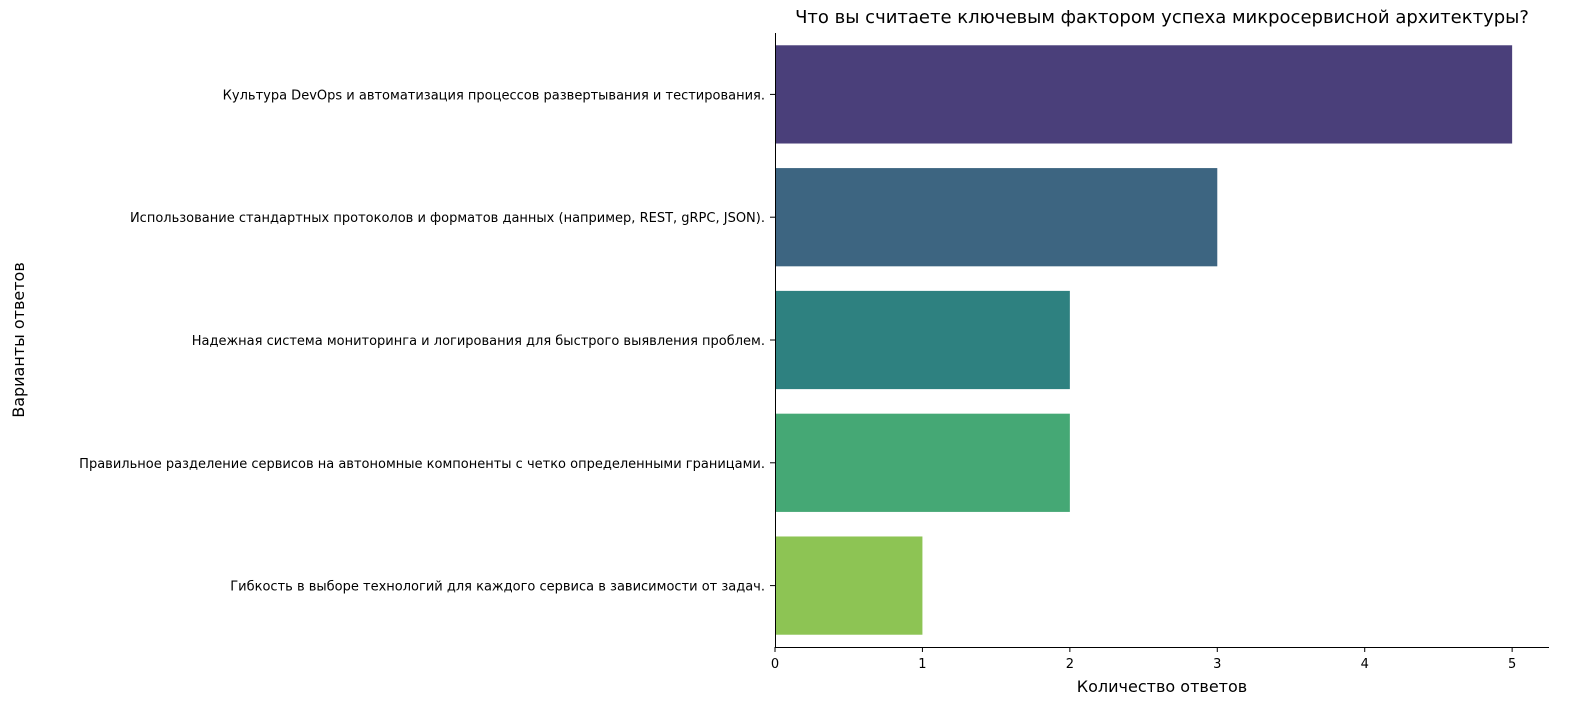 Image resolution: width=1572 pixels, height=706 pixels. What do you see at coordinates (922, 664) in the screenshot?
I see `x-tick-label: 1` at bounding box center [922, 664].